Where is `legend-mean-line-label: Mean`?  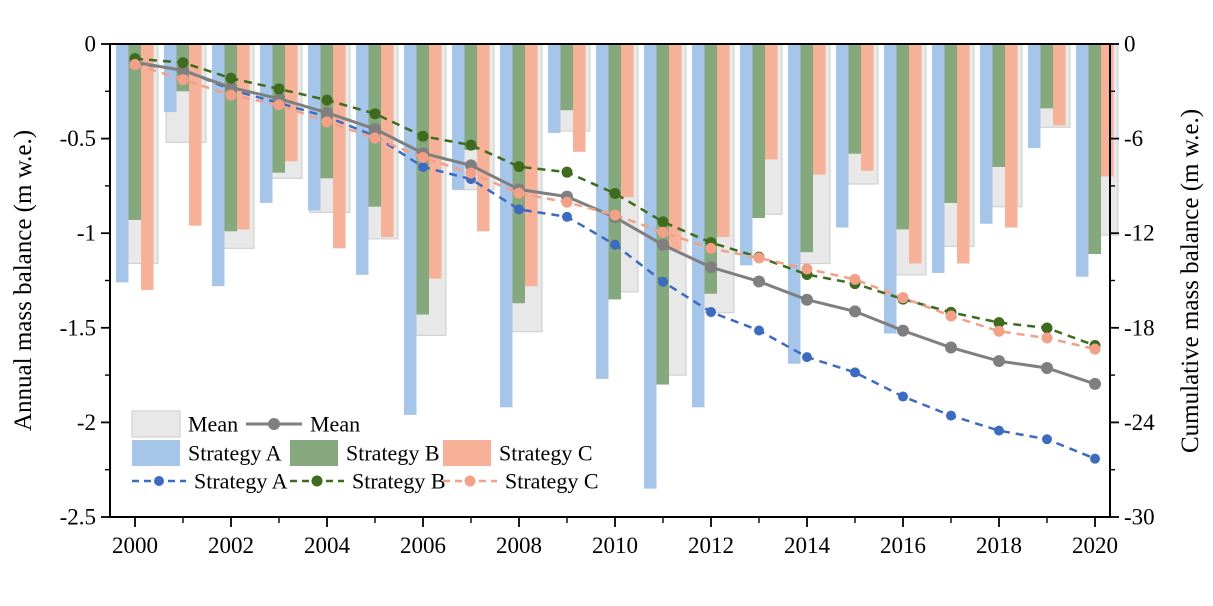
legend-mean-line-label: Mean is located at coordinates (335, 424).